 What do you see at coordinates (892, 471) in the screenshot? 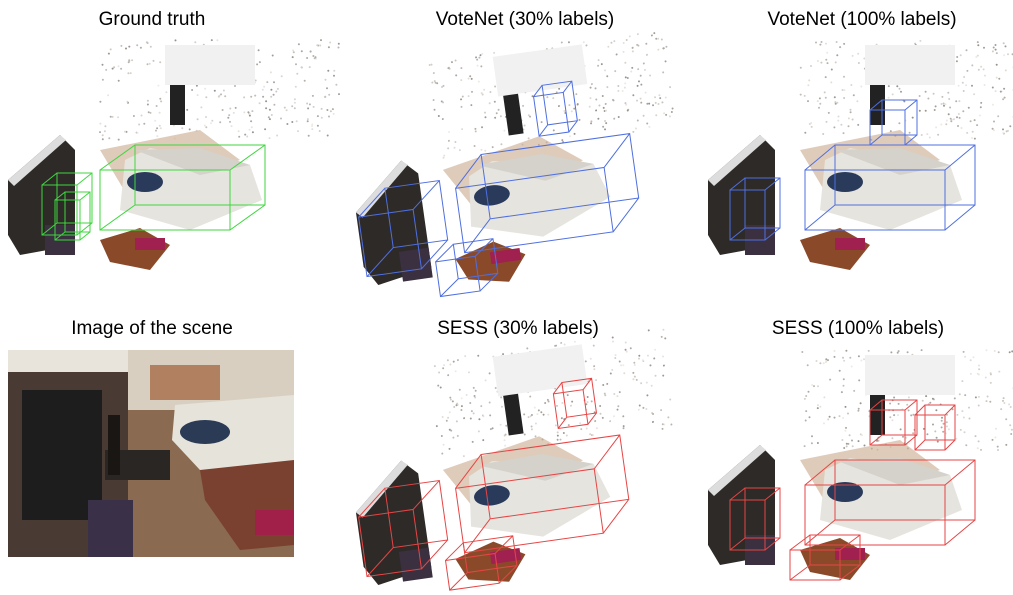
I see `sofa-back` at bounding box center [892, 471].